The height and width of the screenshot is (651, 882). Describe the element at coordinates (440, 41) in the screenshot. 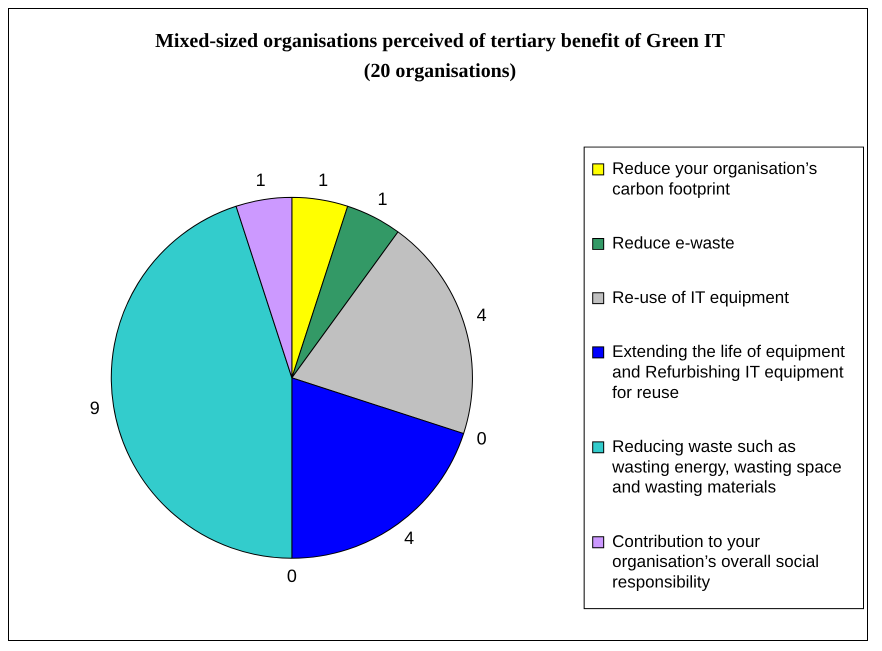

I see `chart-title: Mixed-sized organisations perceived of tertiary benefit of Green IT` at that location.